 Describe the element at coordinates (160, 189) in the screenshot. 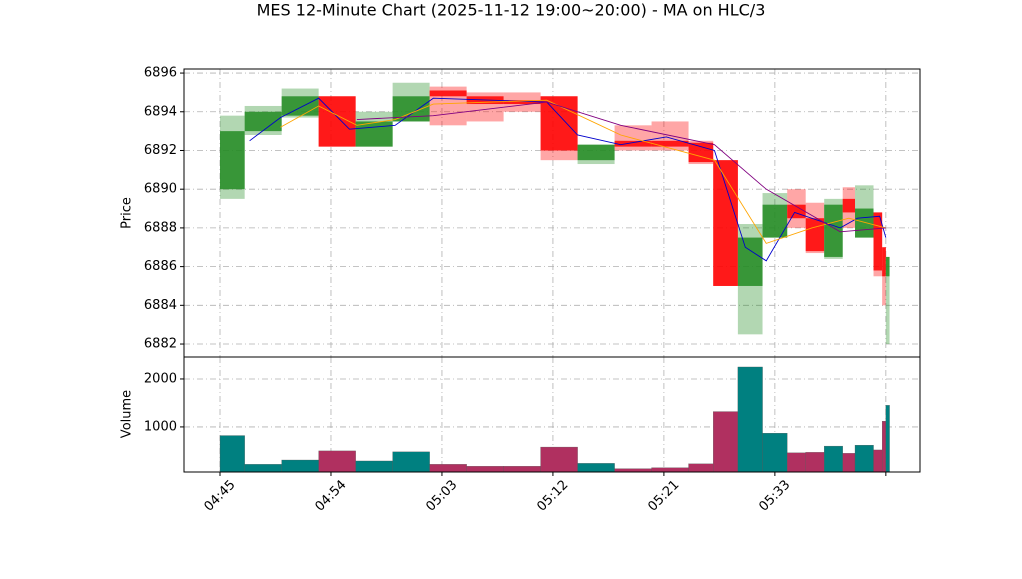

I see `y-tick-label: 6890` at that location.